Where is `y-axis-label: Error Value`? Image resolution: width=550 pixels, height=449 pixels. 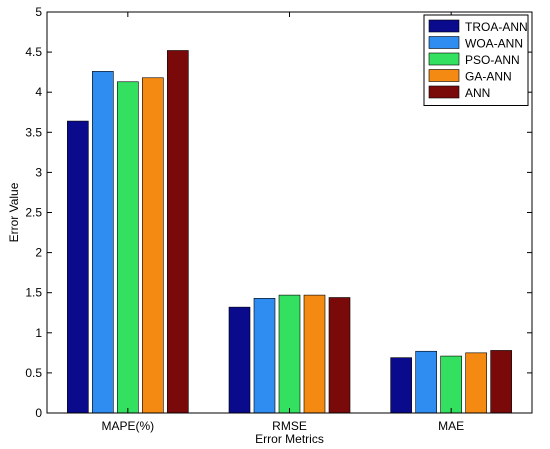 y-axis-label: Error Value is located at coordinates (14, 212).